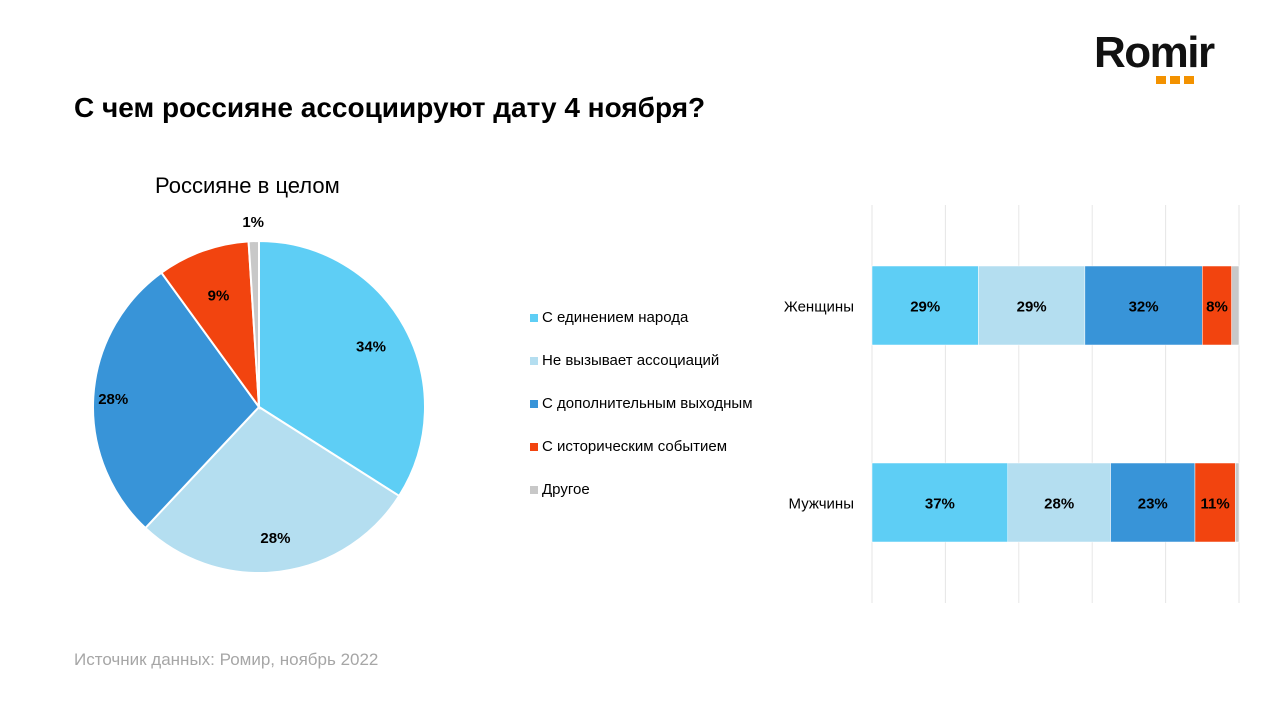 This screenshot has width=1280, height=720. I want to click on bar-data-label: 32%, so click(1144, 307).